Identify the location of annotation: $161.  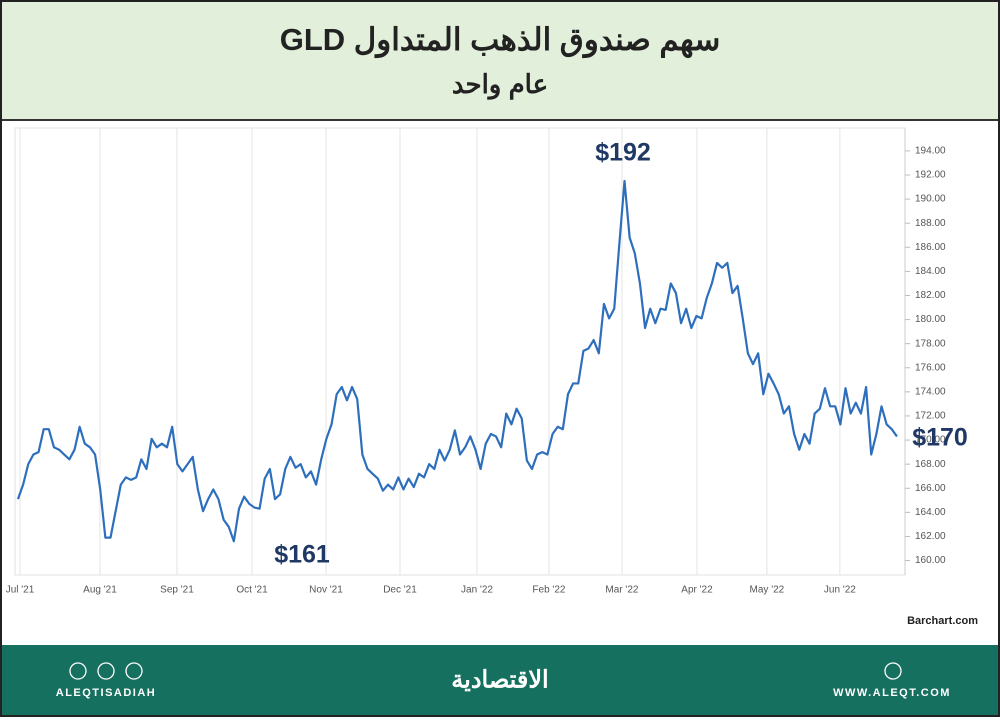
(302, 555).